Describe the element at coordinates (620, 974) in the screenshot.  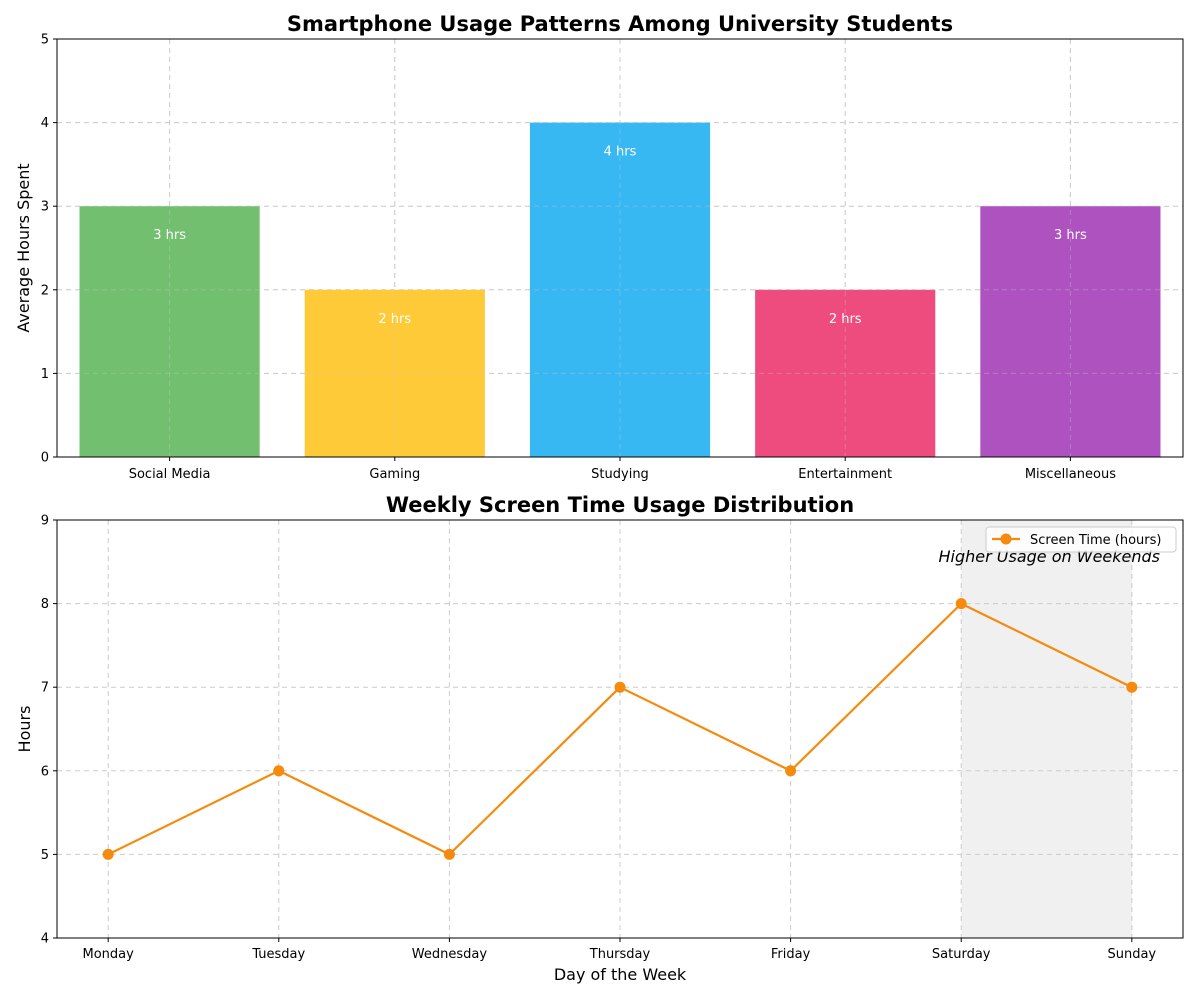
I see `line-chart-xlabel: Day of the Week` at that location.